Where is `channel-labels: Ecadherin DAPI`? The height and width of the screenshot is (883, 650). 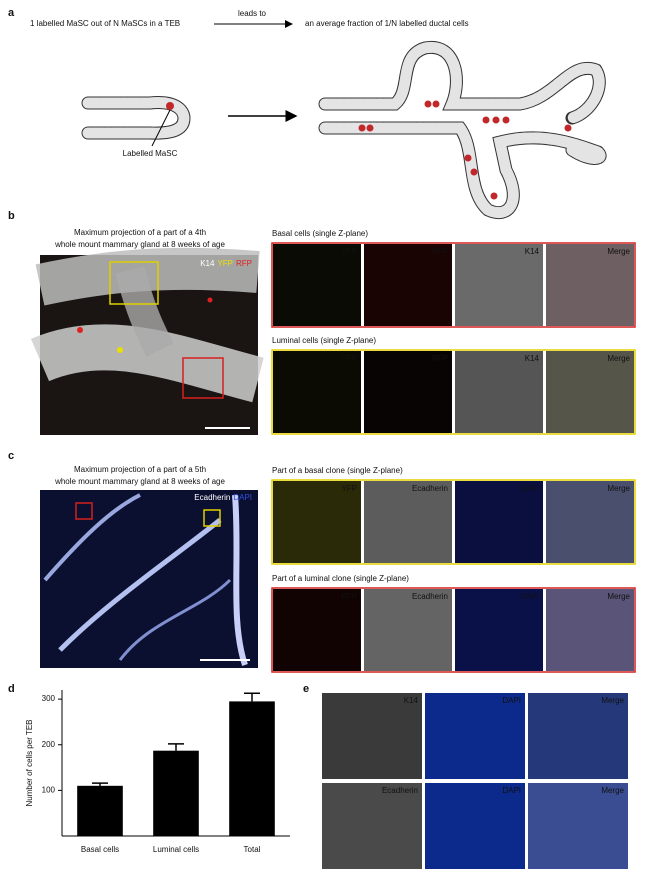
channel-labels: Ecadherin DAPI is located at coordinates (223, 497).